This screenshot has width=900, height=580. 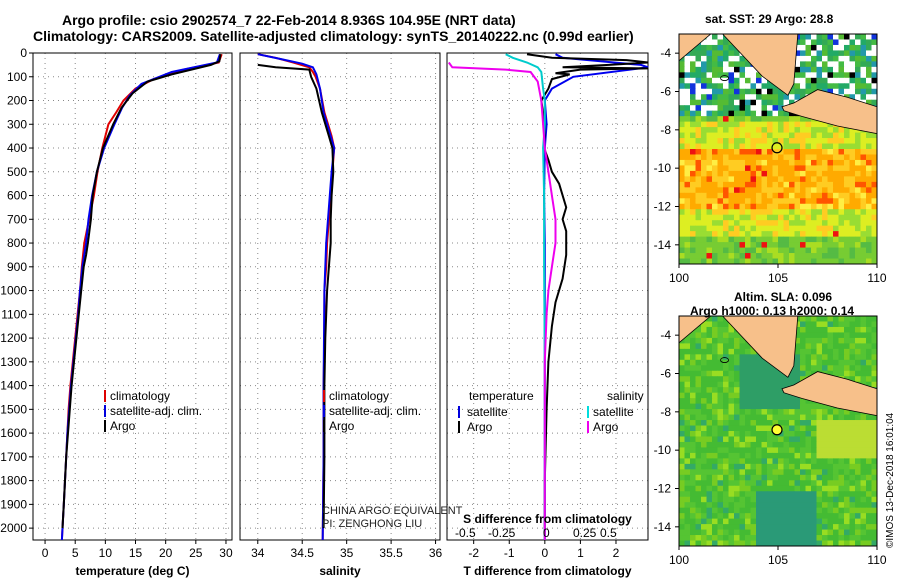 I want to click on x-axis-label: T difference from climatology, so click(x=547, y=571).